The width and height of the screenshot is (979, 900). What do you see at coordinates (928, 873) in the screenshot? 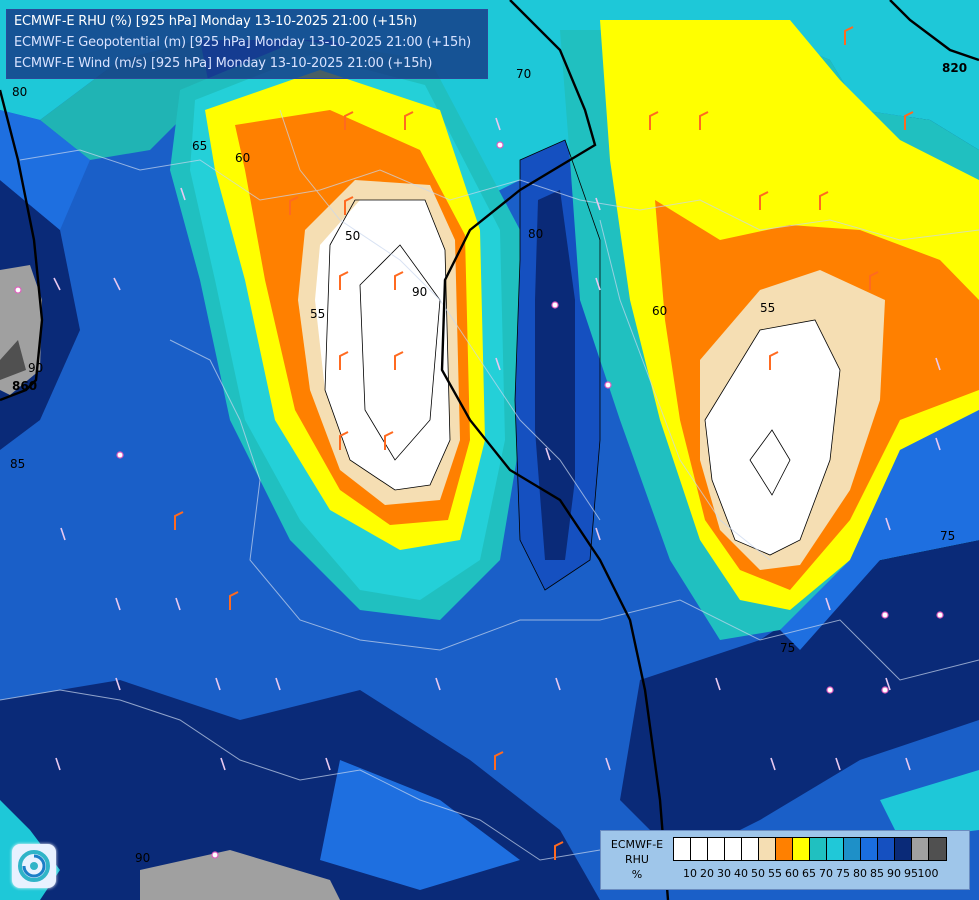
I see `legend-tick: 100` at bounding box center [928, 873].